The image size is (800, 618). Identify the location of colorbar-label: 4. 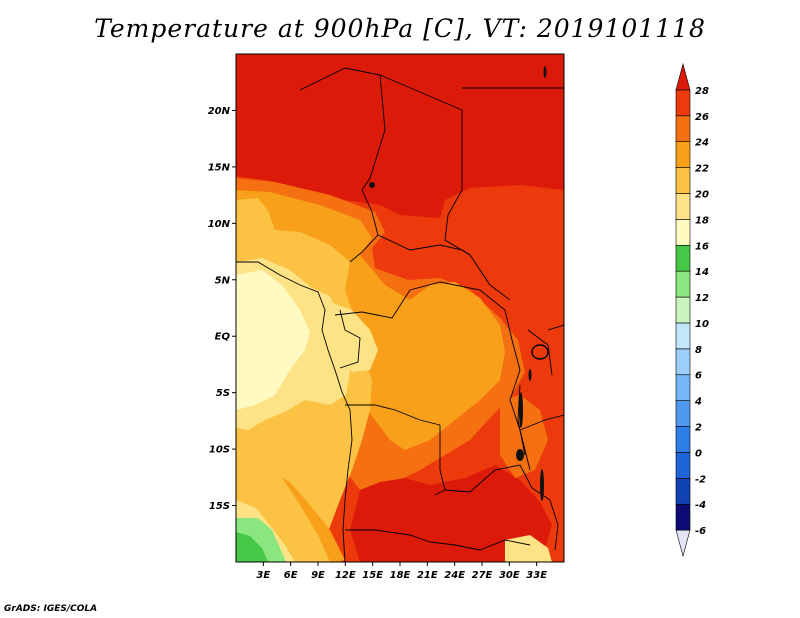
(698, 402).